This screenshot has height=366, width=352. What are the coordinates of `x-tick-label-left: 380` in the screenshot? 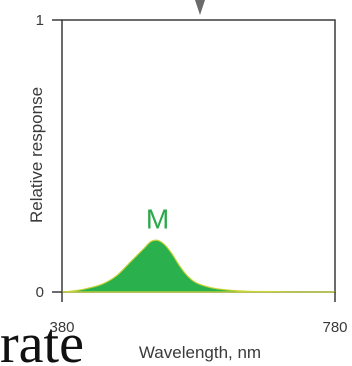 It's located at (61, 327).